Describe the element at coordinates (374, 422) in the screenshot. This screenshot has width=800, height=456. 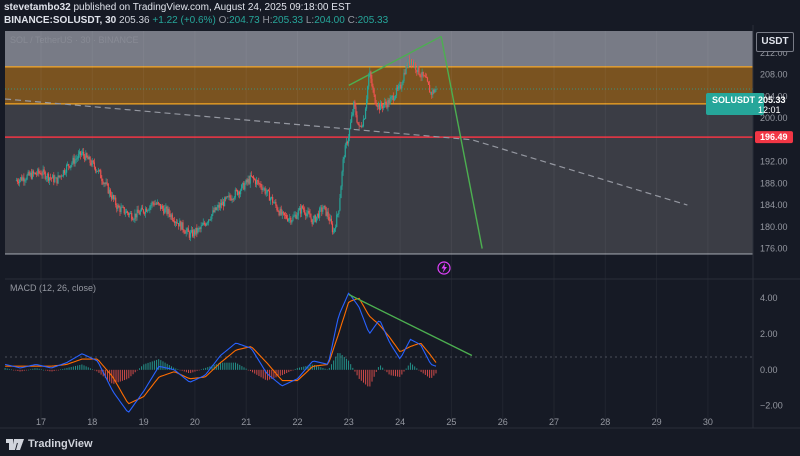
I see `time-axis: 17 18 19 20 21 22 23 24 25 26 27 28 29 30` at that location.